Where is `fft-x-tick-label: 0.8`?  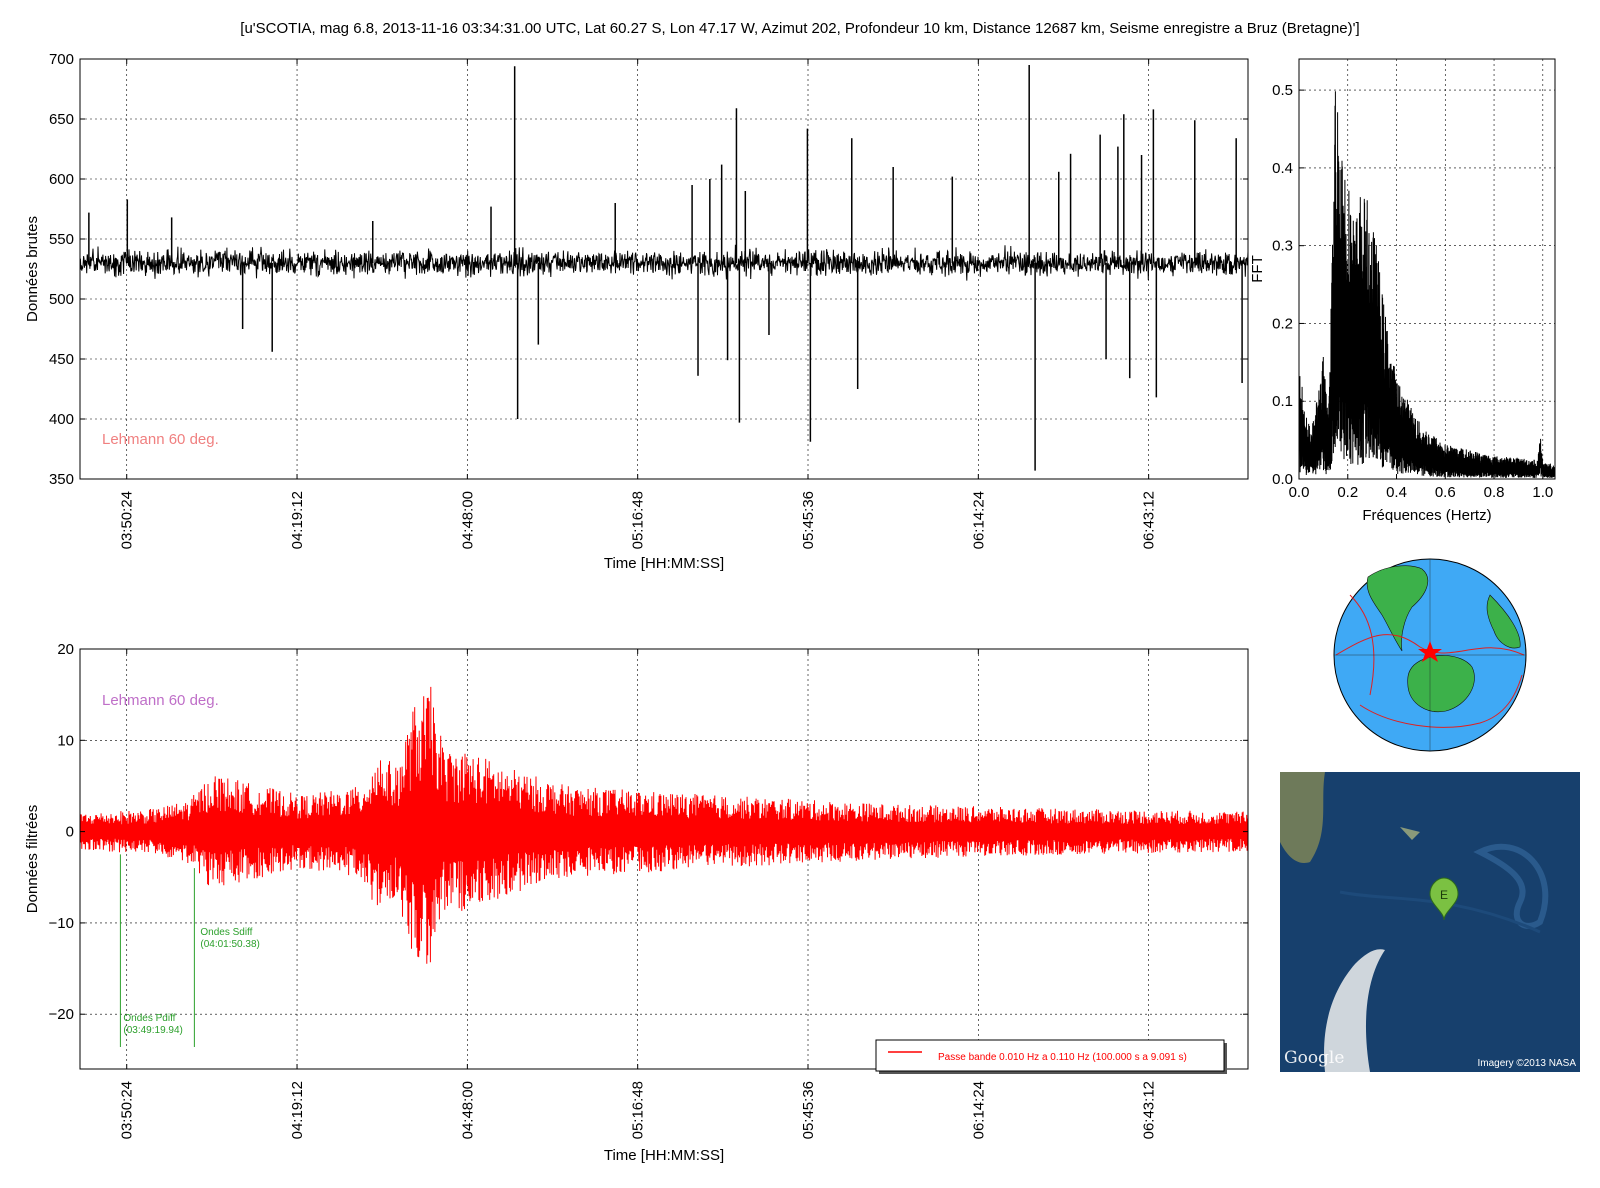 fft-x-tick-label: 0.8 is located at coordinates (1494, 492).